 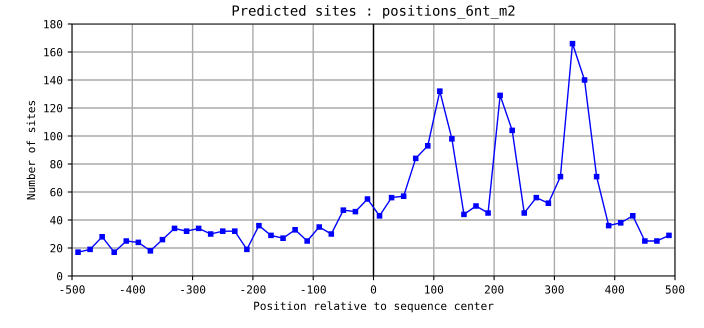 I want to click on x-tick-label: -500, so click(x=72, y=289).